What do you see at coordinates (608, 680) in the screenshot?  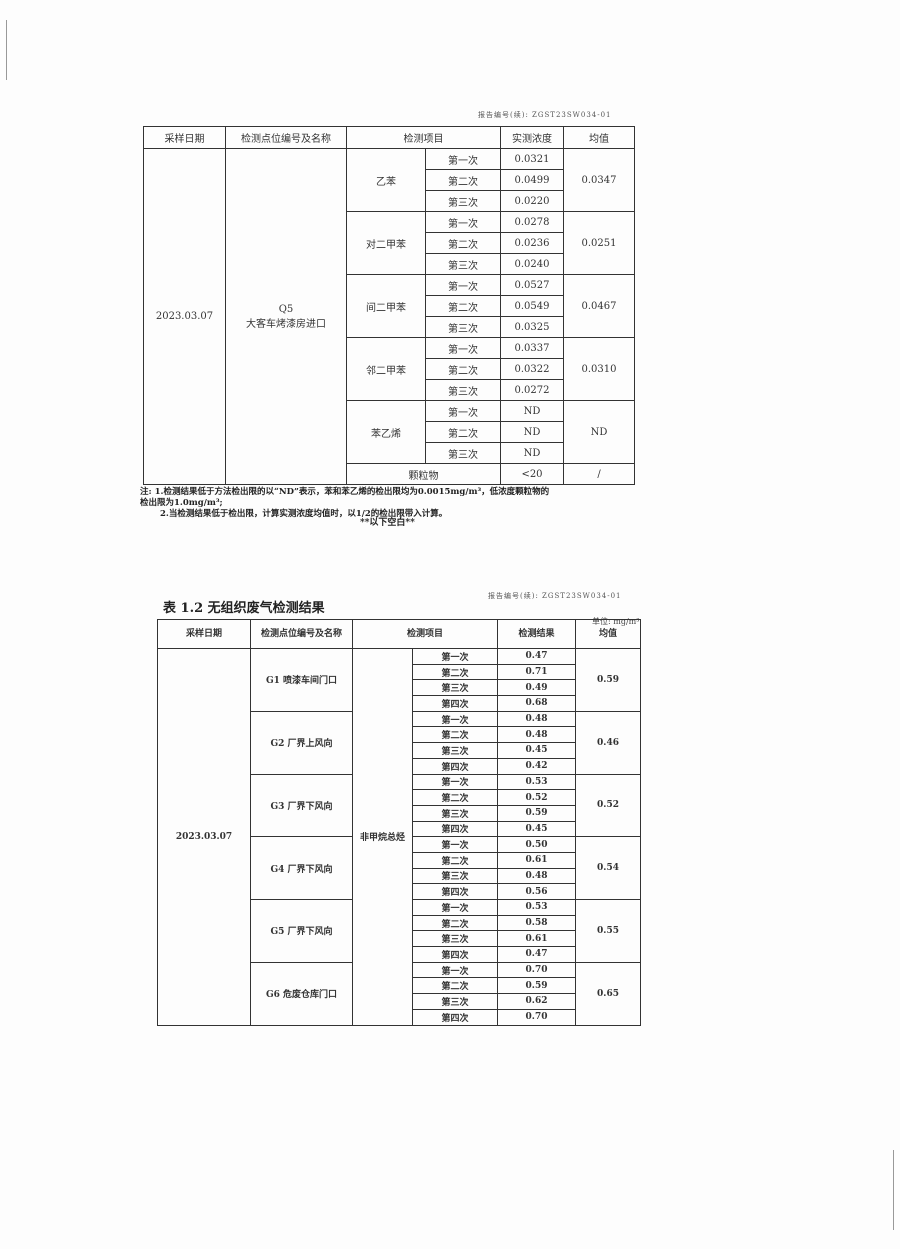 I see `mean-value: 0.59` at bounding box center [608, 680].